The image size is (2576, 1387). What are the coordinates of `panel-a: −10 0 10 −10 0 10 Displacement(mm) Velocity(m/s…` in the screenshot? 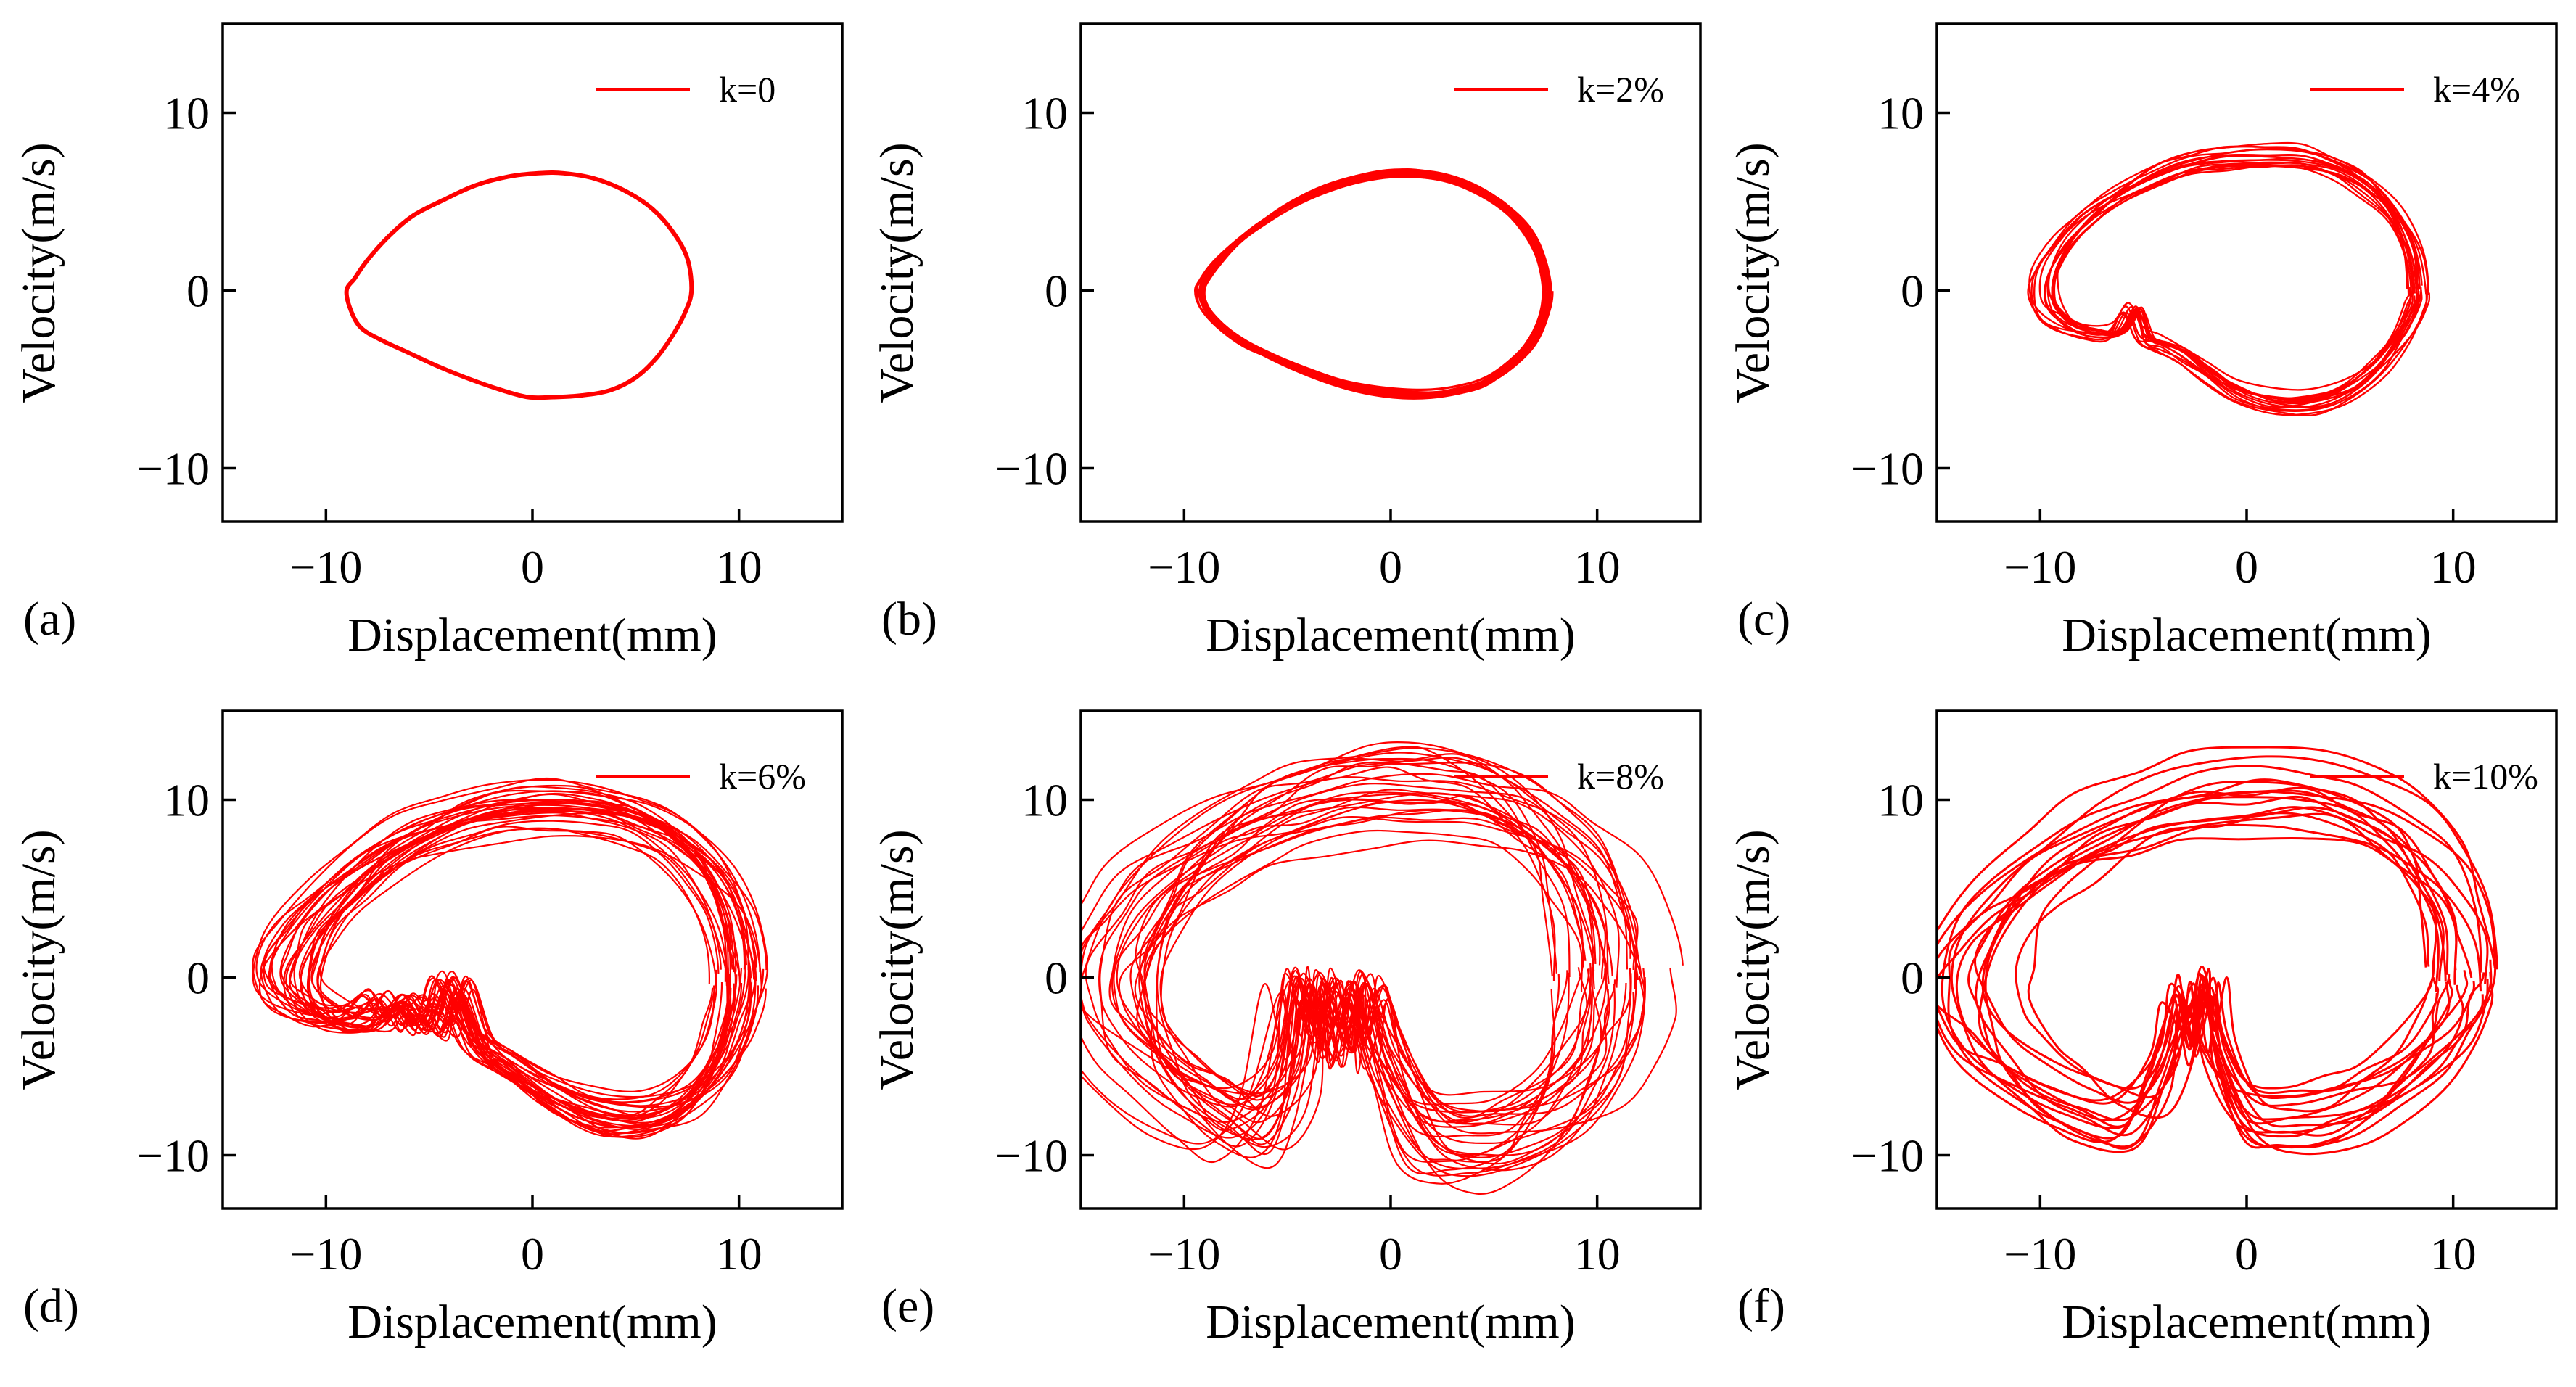 It's located at (428, 342).